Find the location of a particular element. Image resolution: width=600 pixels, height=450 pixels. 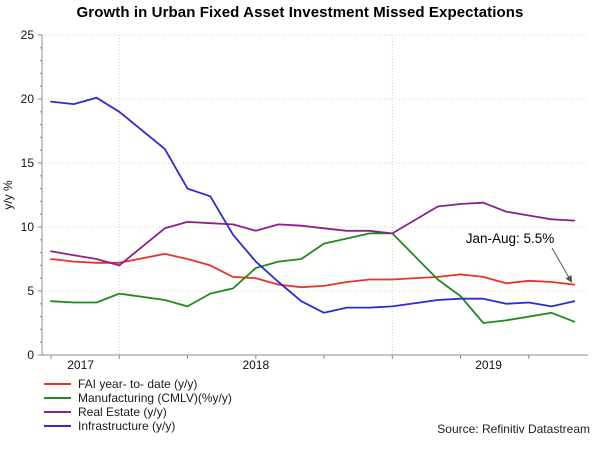

annotation-label: Jan-Aug: 5.5% is located at coordinates (510, 238).